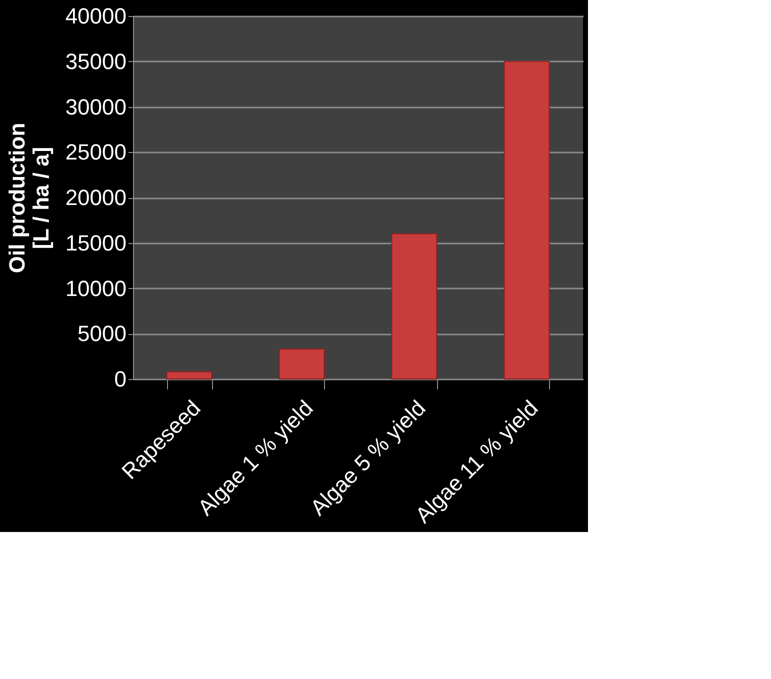  I want to click on y-tick-label: 40000, so click(95, 16).